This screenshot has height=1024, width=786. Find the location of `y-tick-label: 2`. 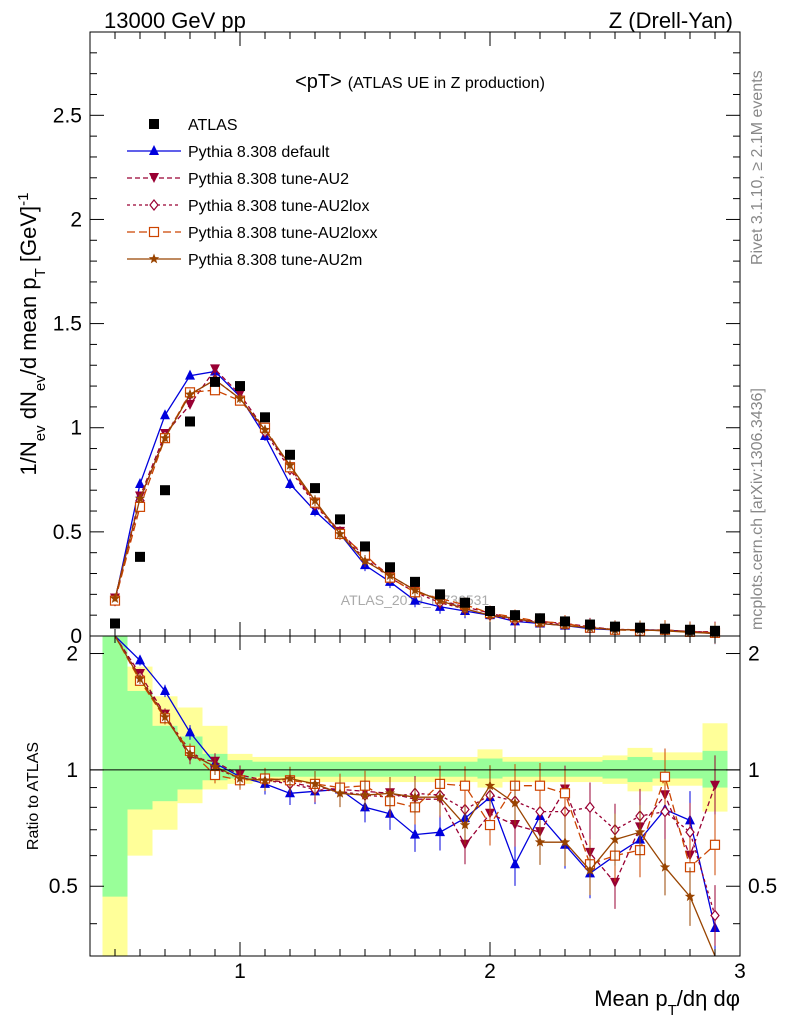

y-tick-label: 2 is located at coordinates (76, 219).